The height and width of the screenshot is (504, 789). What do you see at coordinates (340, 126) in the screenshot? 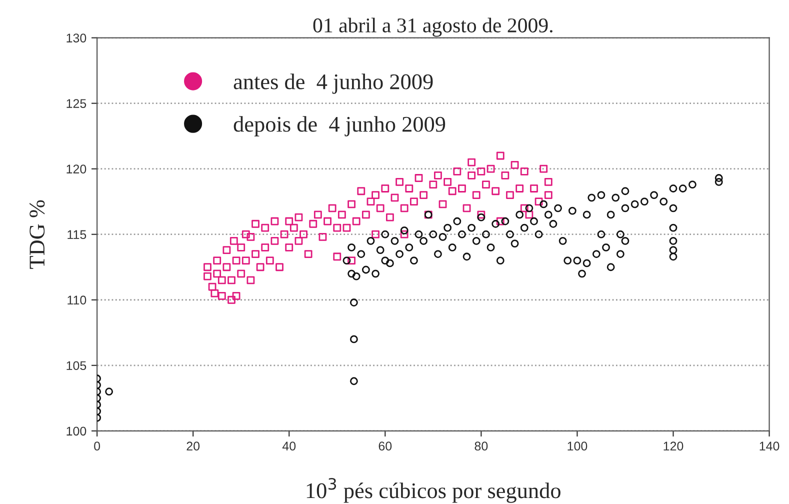
I see `legend-label: depois de 4 junho 2009` at bounding box center [340, 126].